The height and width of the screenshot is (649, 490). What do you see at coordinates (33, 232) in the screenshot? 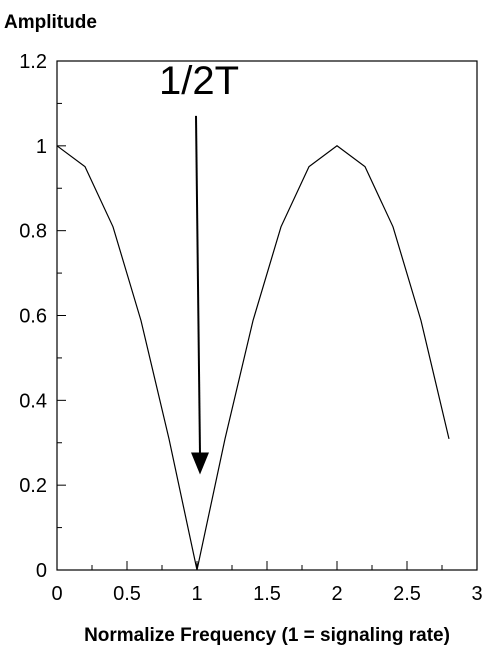
I see `y-tick-label: 0.8` at bounding box center [33, 232].